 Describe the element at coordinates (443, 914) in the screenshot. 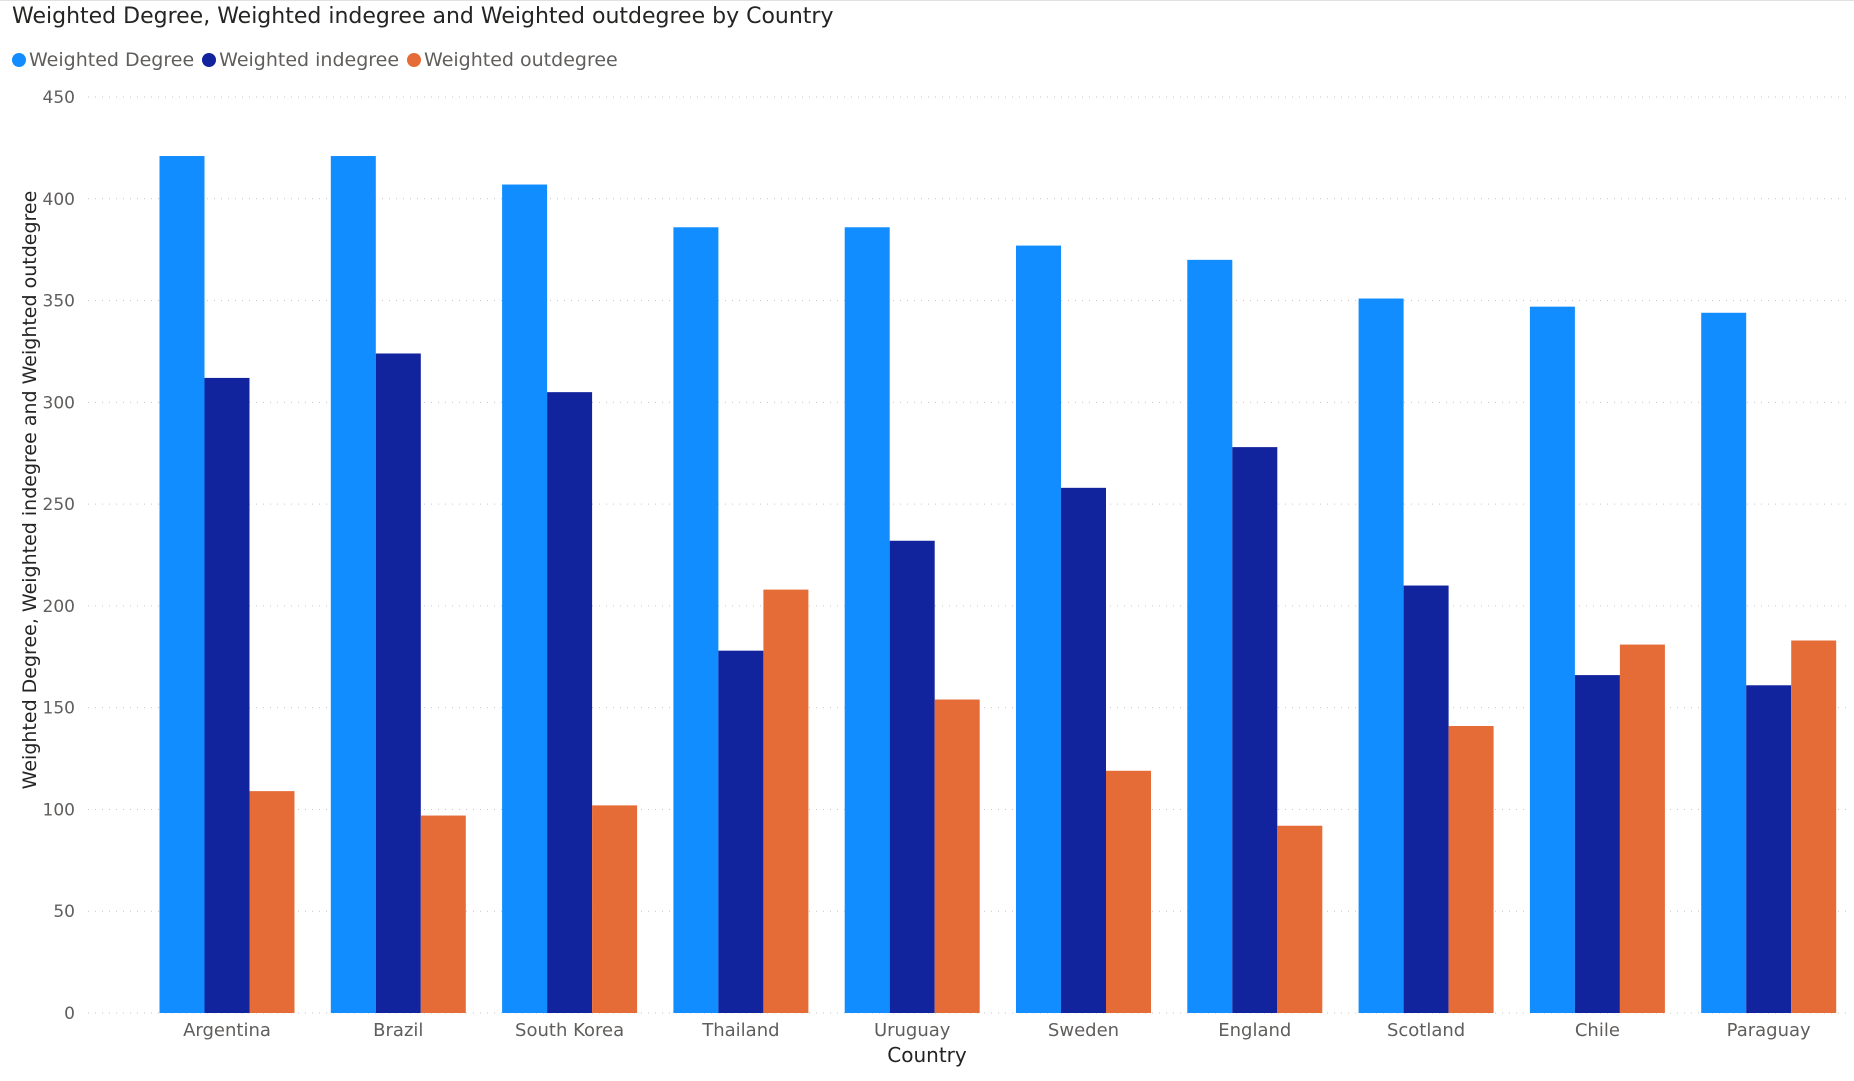

I see `bar-weighted-outdegree-brazil` at that location.